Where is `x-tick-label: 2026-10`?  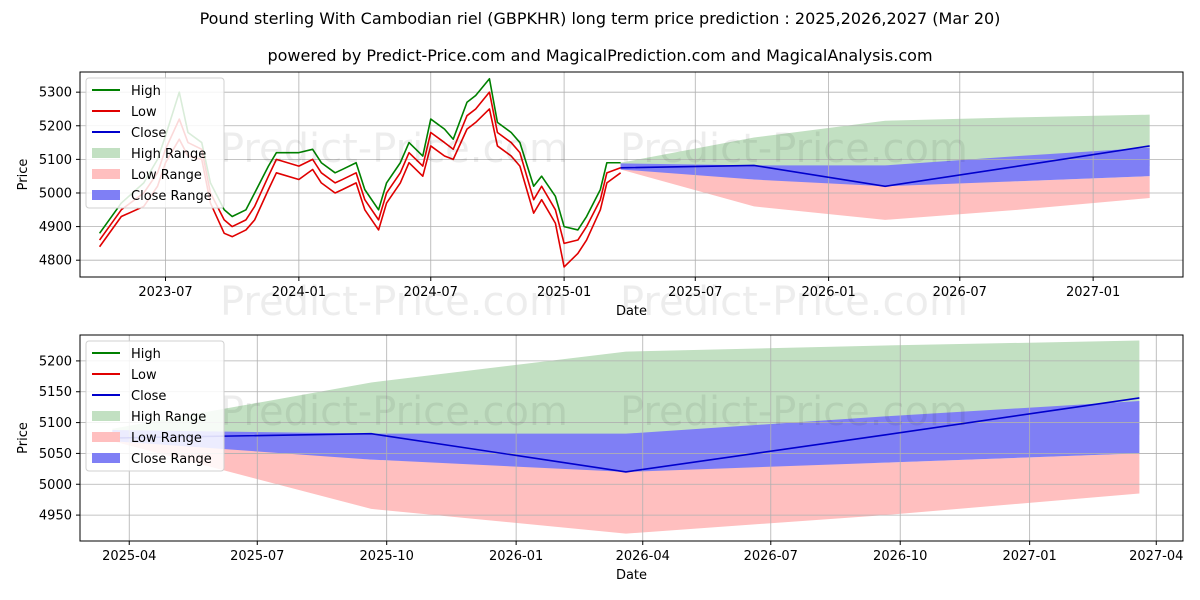
x-tick-label: 2026-10 is located at coordinates (900, 556).